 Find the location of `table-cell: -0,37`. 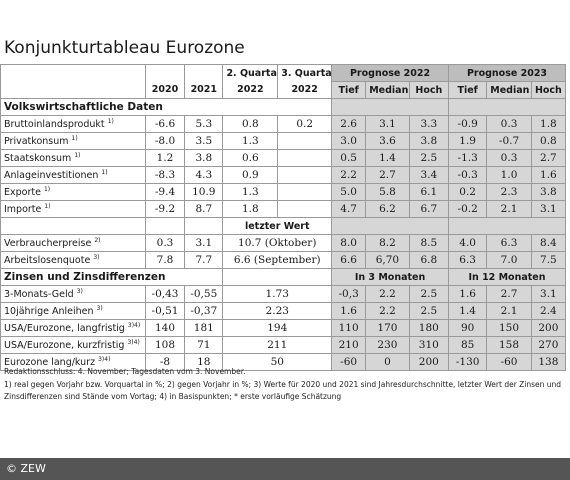

table-cell: -0,37 is located at coordinates (204, 311).